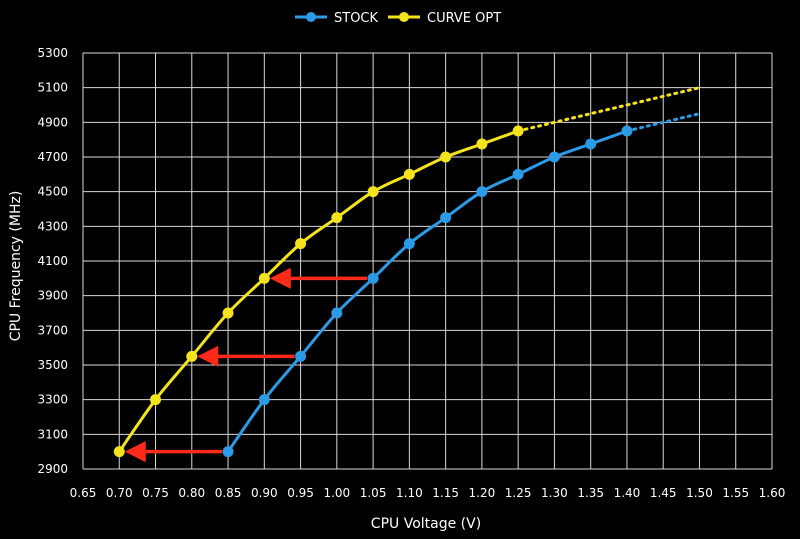  I want to click on x-tick-label: 0.90, so click(264, 493).